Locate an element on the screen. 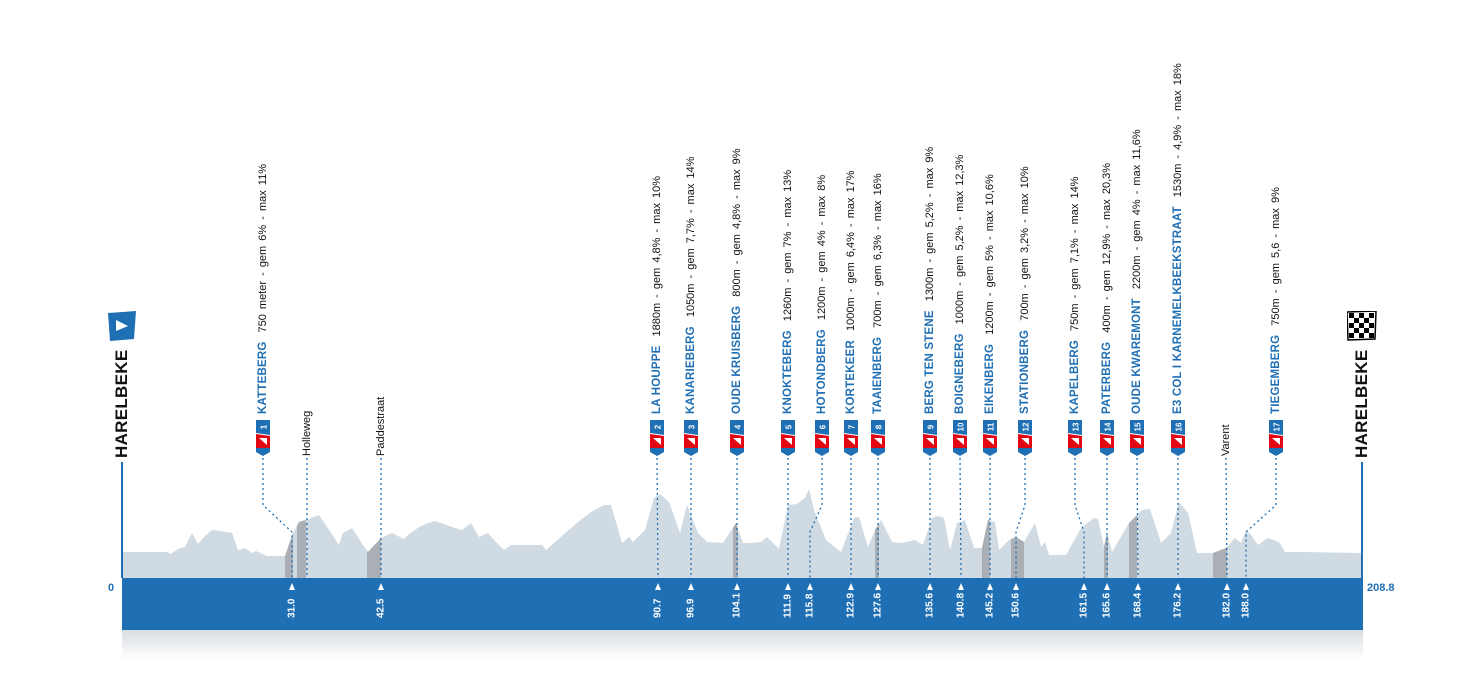 The image size is (1474, 689). climb-name: KNOKTEBERG is located at coordinates (788, 372).